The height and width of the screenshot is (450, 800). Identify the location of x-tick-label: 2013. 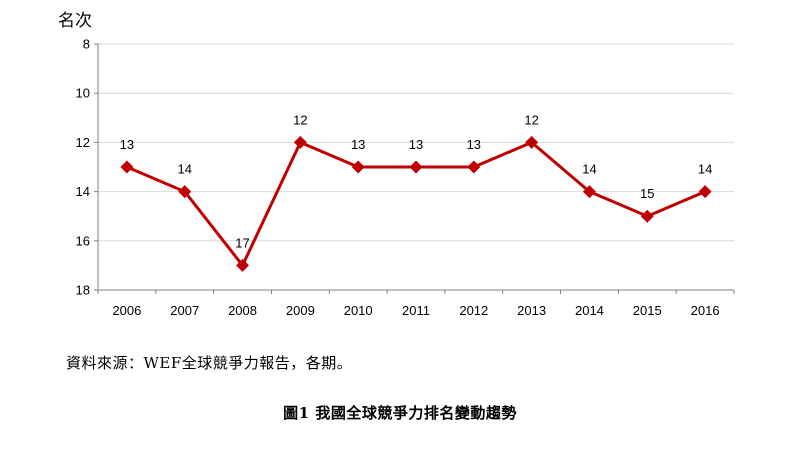
(531, 310).